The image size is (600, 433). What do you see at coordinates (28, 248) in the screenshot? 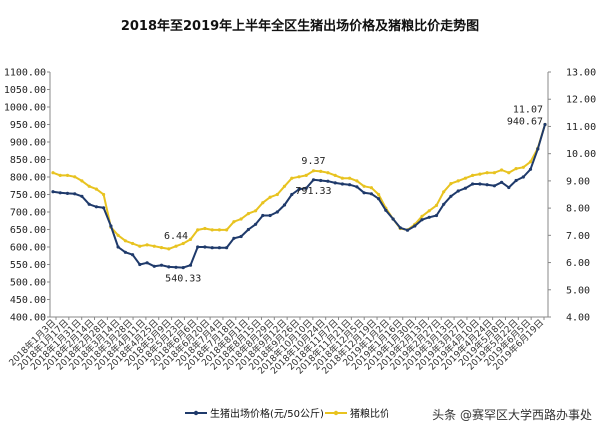
I see `left-tick-label: 600.00` at bounding box center [28, 248].